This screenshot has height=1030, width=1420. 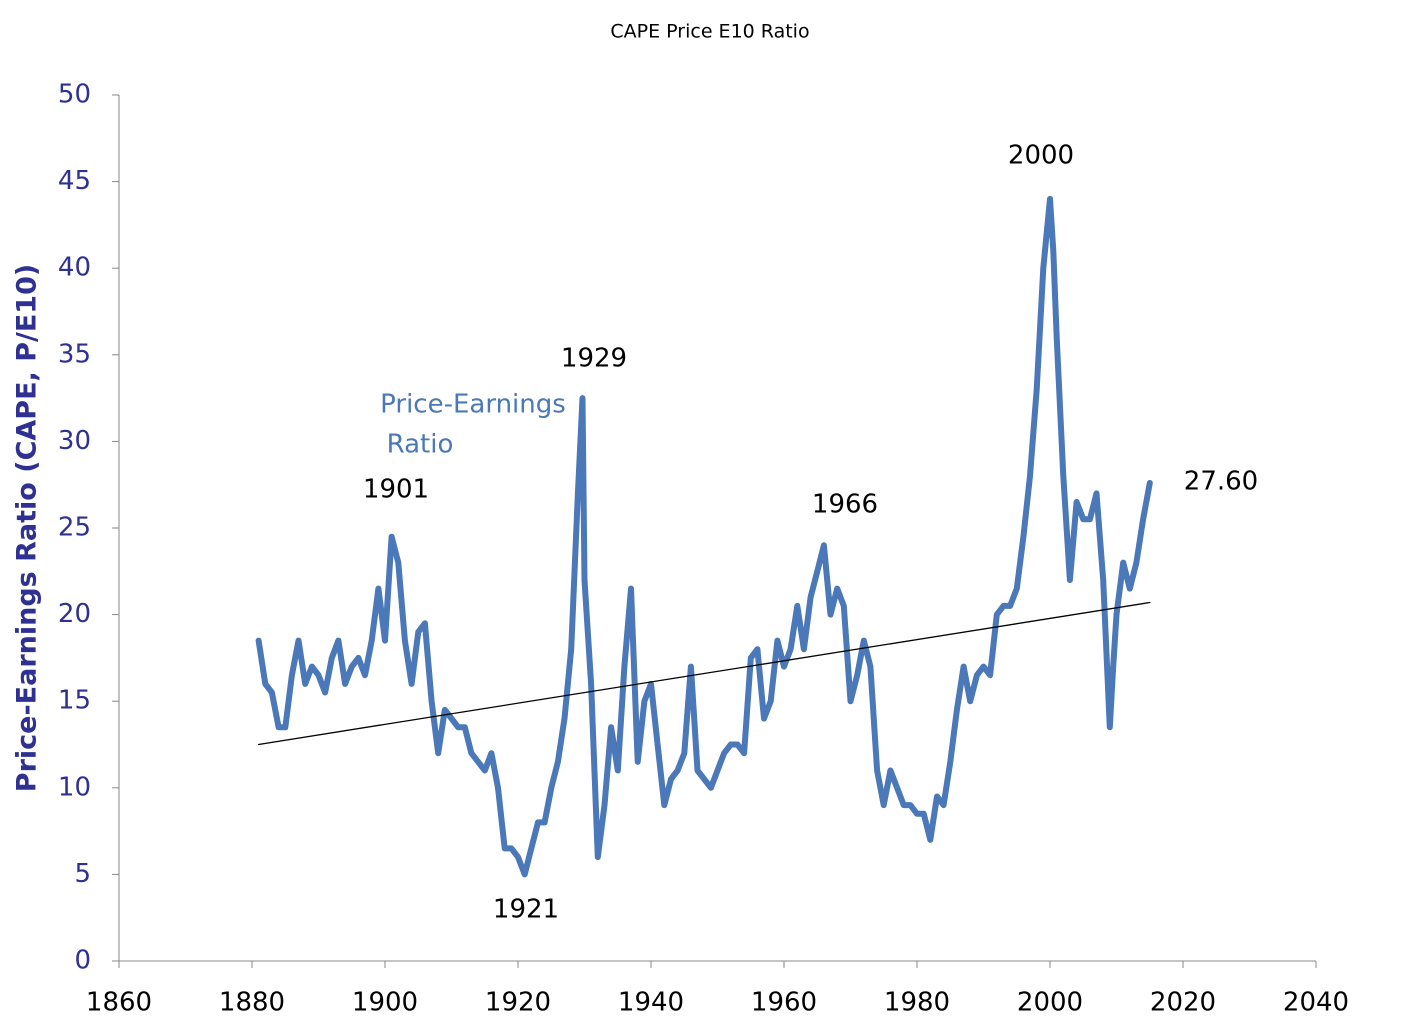 What do you see at coordinates (396, 490) in the screenshot?
I see `annotation: 1901` at bounding box center [396, 490].